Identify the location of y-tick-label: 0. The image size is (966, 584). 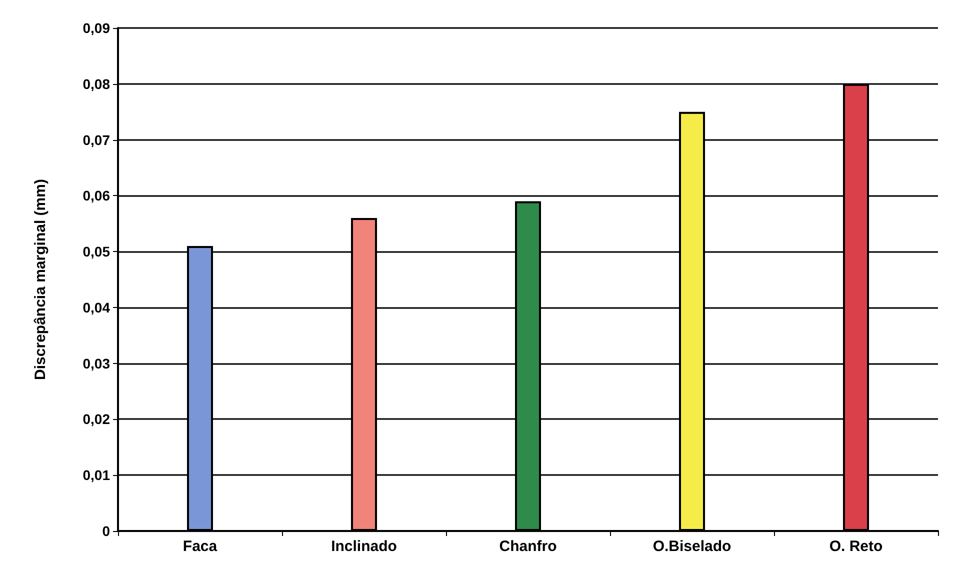
(106, 531).